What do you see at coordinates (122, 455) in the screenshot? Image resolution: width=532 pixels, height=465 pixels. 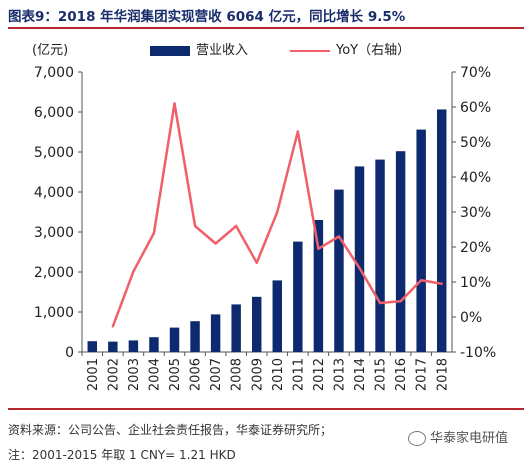 I see `footnote: 注：2001-2015 年取 1 CNY= 1.21 HKD` at bounding box center [122, 455].